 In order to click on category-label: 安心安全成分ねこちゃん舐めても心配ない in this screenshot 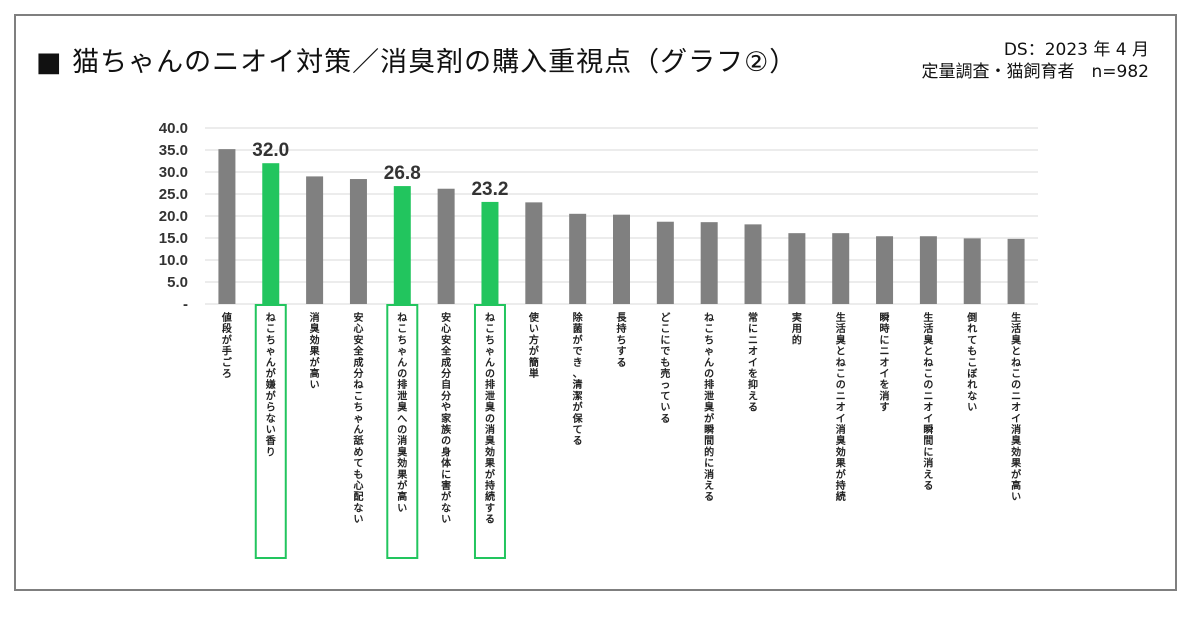, I will do `click(358, 418)`.